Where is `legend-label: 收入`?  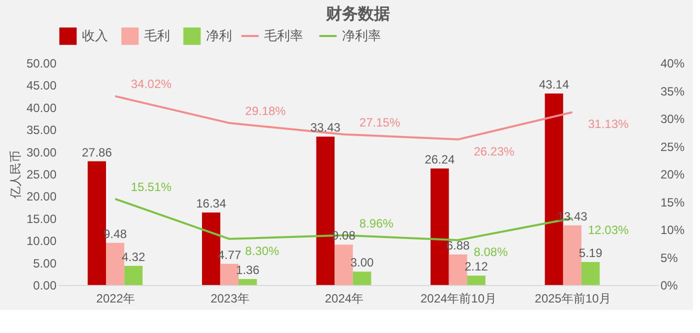
legend-label: 收入 is located at coordinates (95, 36).